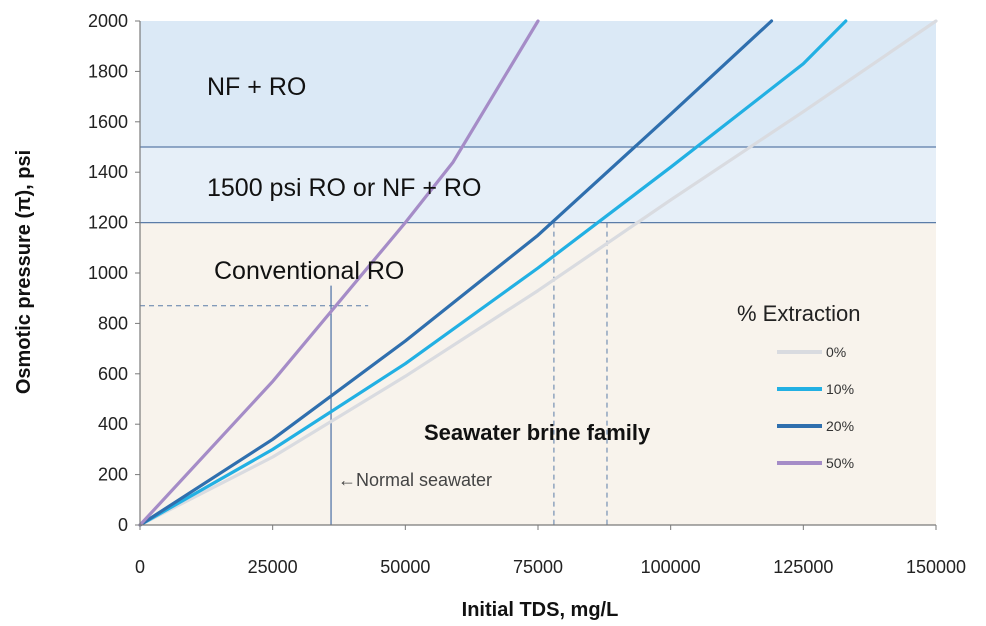 The height and width of the screenshot is (626, 986). What do you see at coordinates (538, 567) in the screenshot?
I see `x-tick-label: 75000` at bounding box center [538, 567].